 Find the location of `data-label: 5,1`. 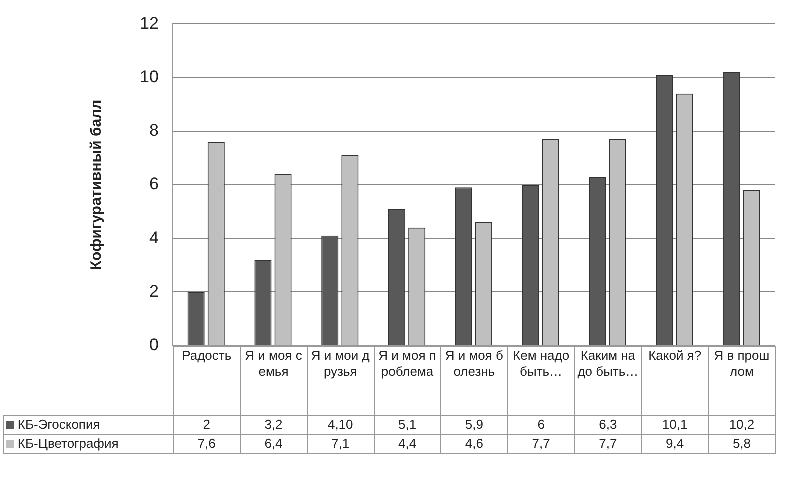

data-label: 5,1 is located at coordinates (407, 424).